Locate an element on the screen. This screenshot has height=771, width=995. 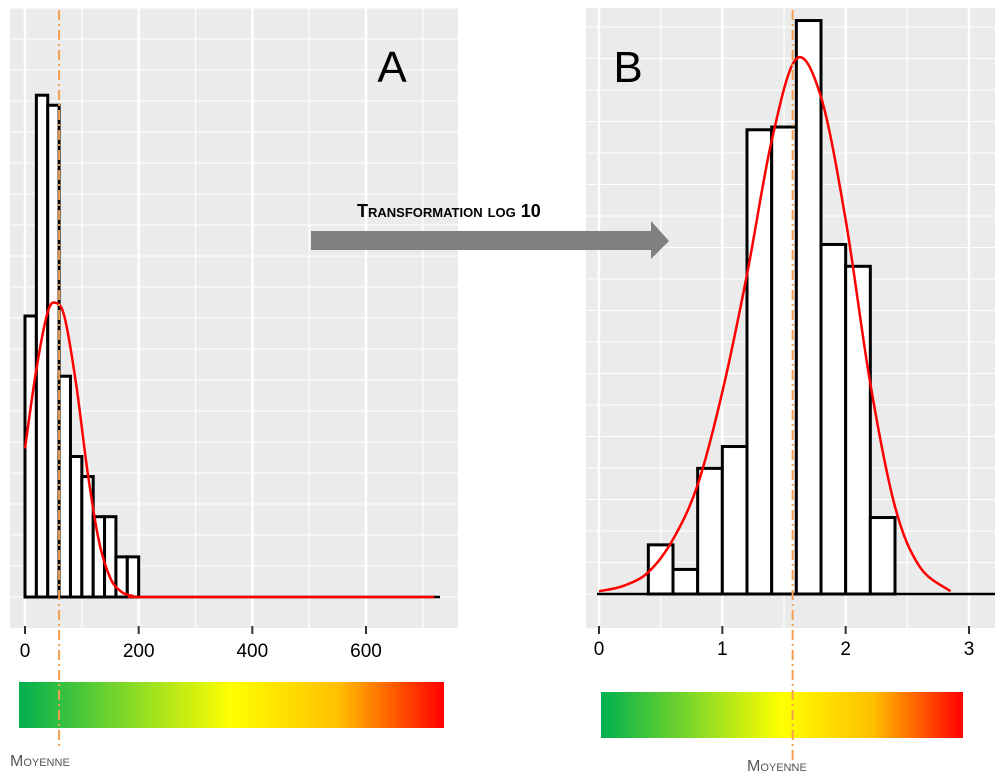
panel-b-color-scale is located at coordinates (782, 715).